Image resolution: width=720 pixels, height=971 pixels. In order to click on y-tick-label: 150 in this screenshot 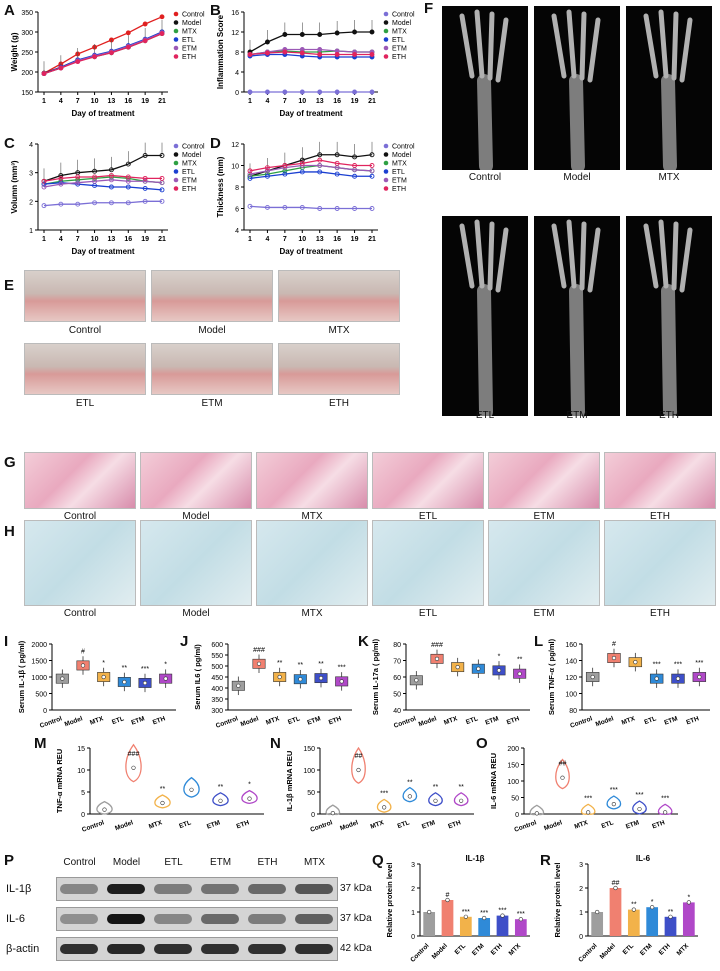, I will do `click(309, 749)`.